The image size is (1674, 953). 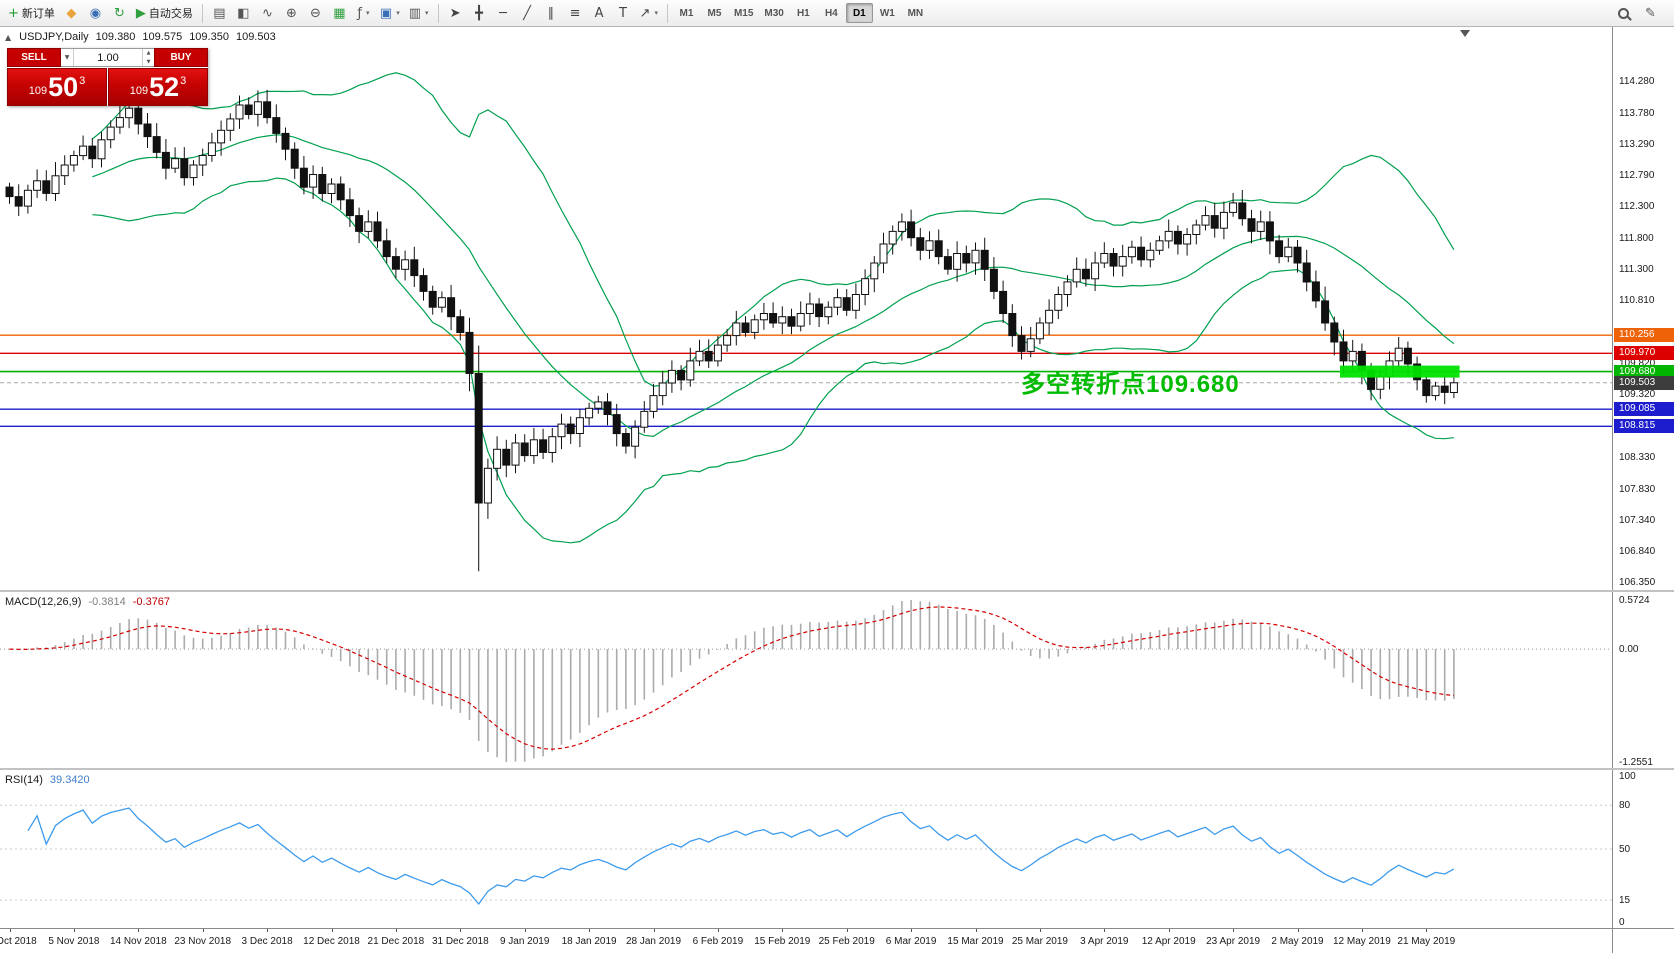 I want to click on timeframe-m5: M5, so click(x=714, y=13).